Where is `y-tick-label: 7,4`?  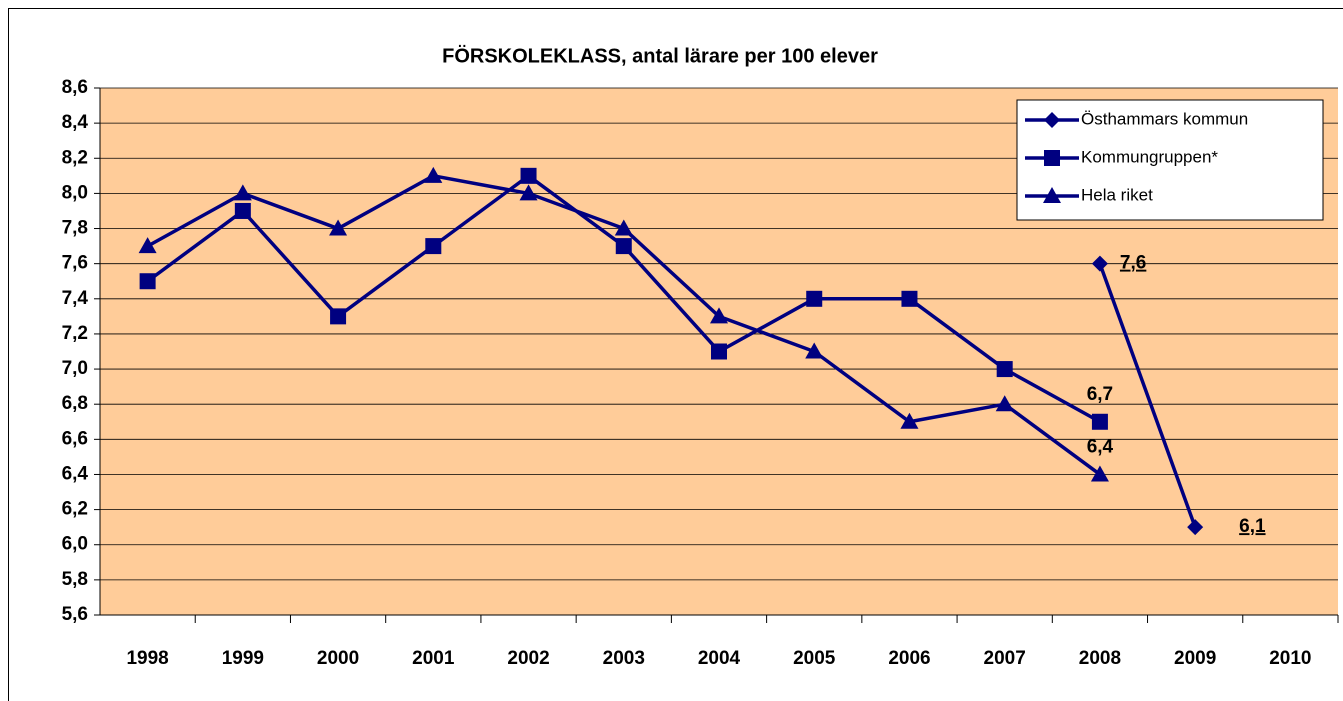 y-tick-label: 7,4 is located at coordinates (75, 298).